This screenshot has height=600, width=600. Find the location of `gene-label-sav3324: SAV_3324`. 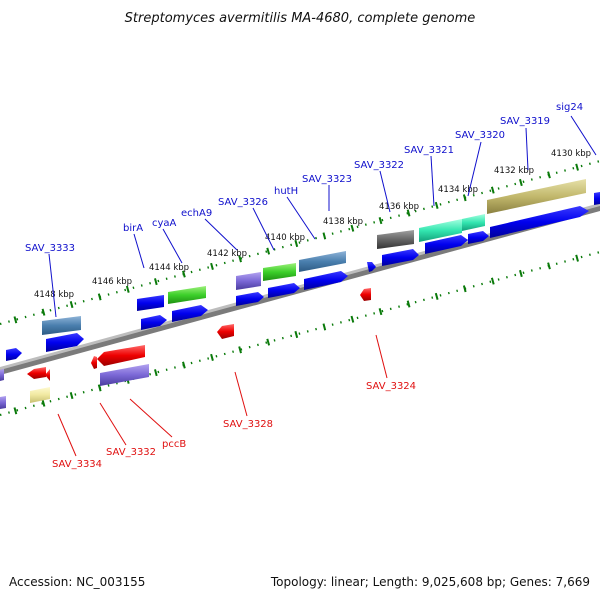

gene-label-sav3324: SAV_3324 is located at coordinates (391, 386).